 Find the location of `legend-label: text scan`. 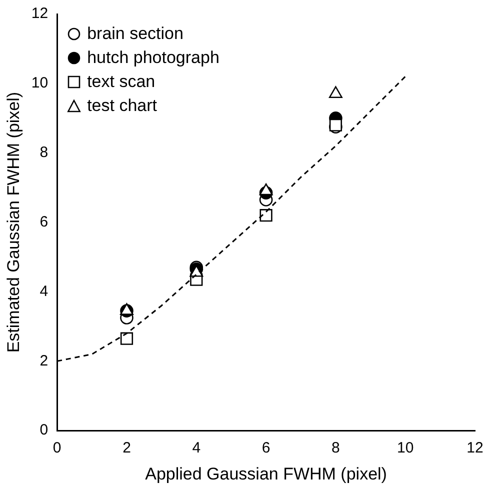

legend-label: text scan is located at coordinates (121, 82).